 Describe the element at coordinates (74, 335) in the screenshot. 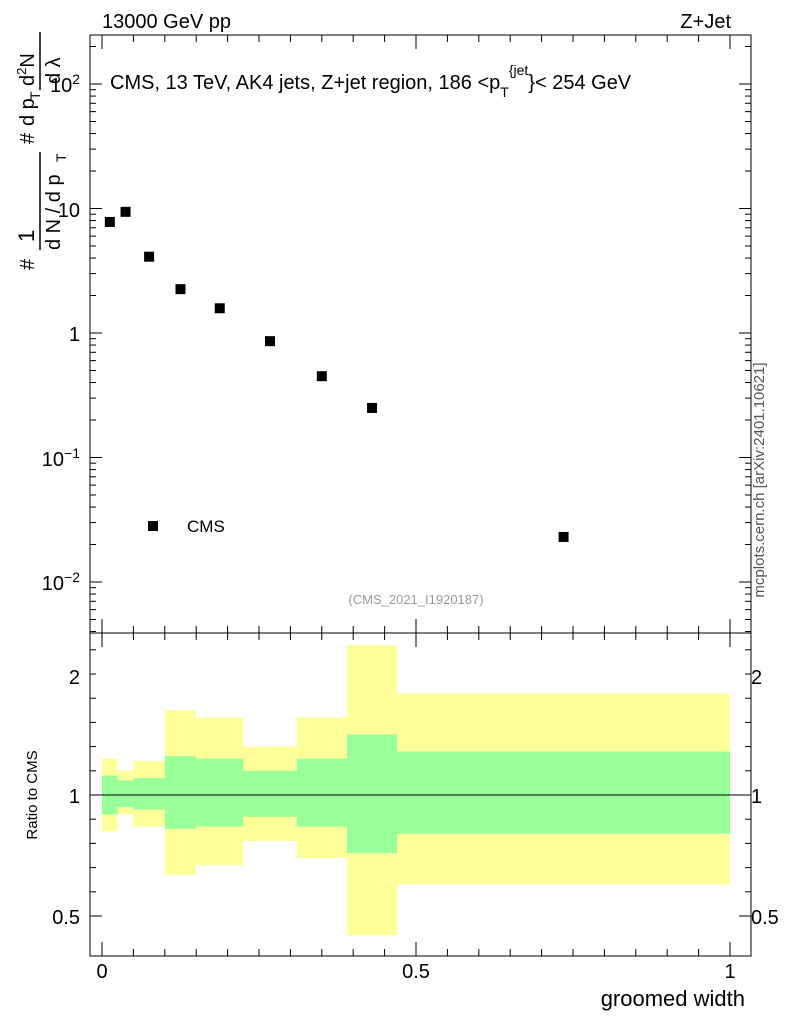

I see `y-tick-label-1: 1` at that location.